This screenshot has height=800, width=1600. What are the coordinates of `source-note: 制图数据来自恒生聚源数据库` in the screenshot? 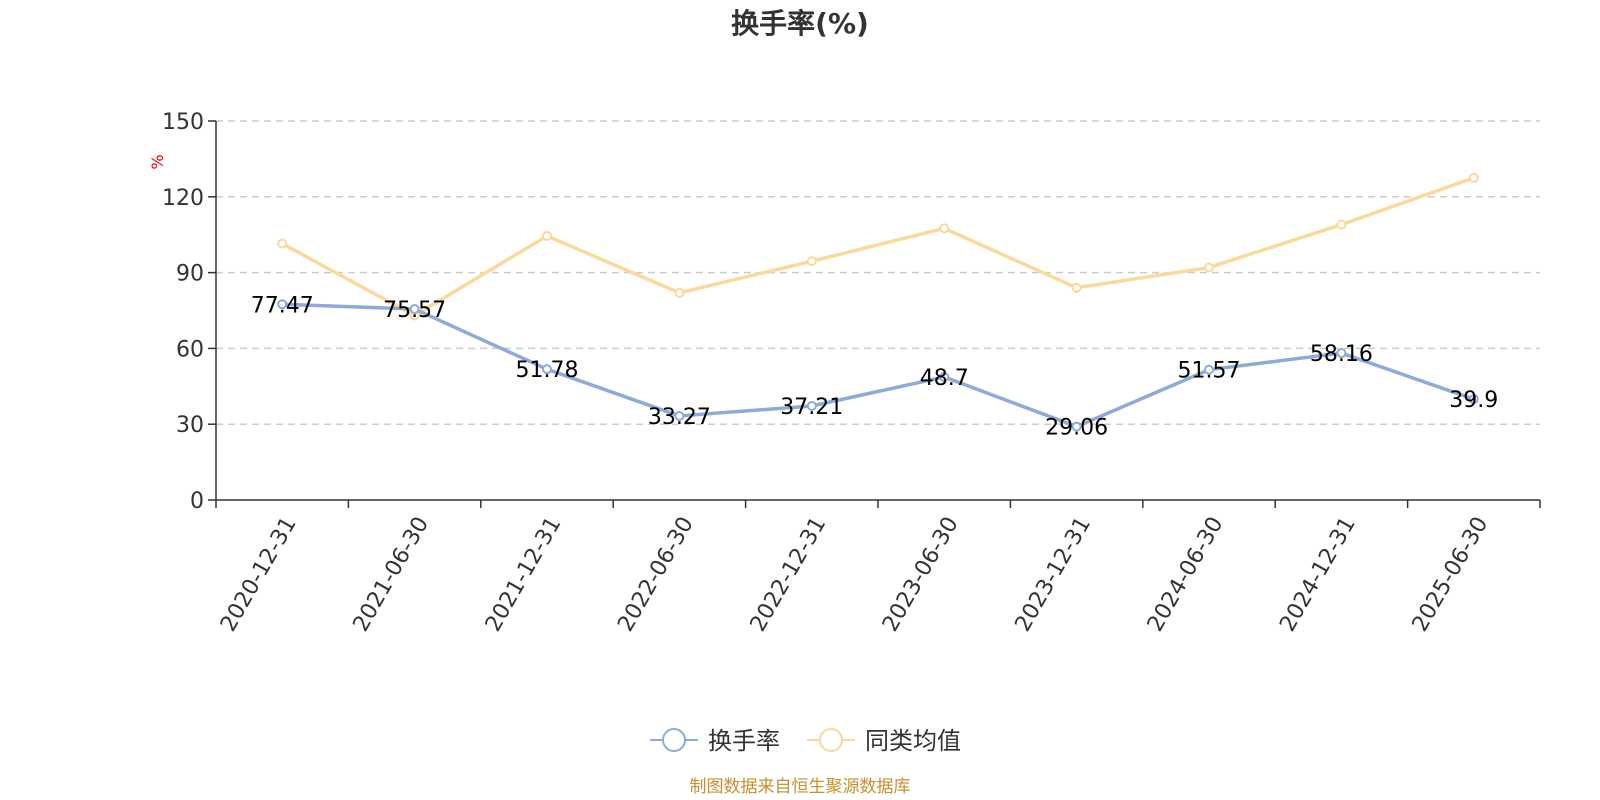 It's located at (800, 787).